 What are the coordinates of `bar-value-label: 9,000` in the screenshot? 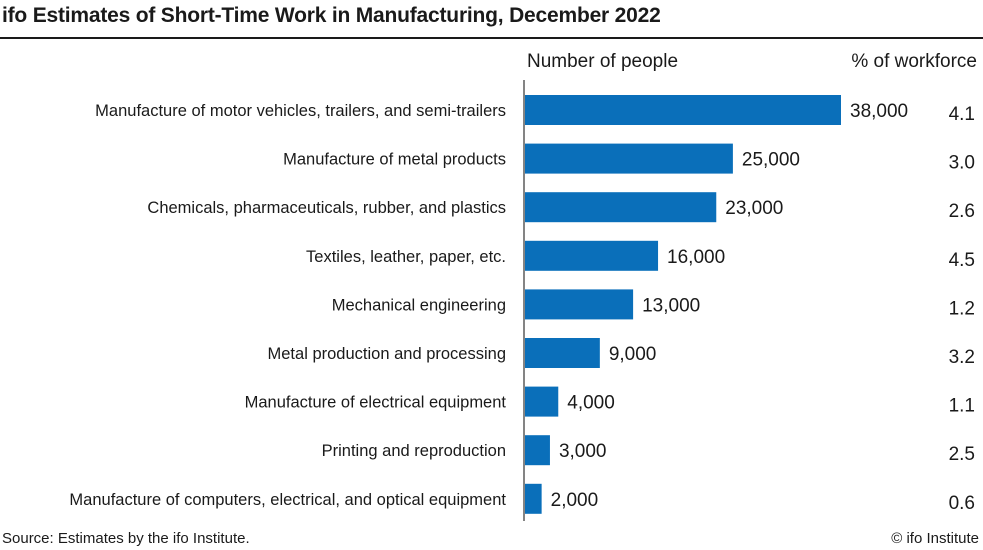 It's located at (633, 354).